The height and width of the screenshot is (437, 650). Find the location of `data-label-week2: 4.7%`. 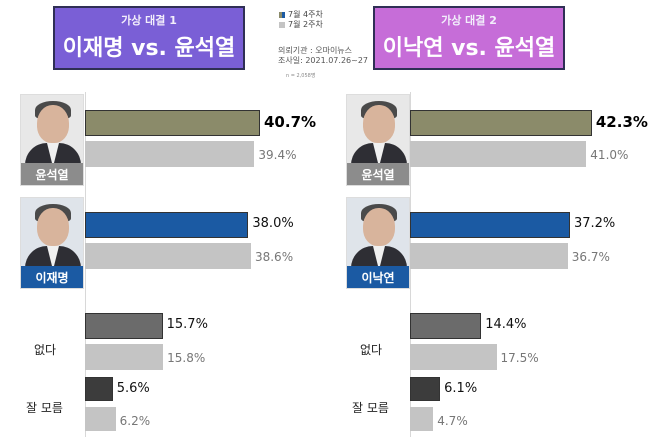

data-label-week2: 4.7% is located at coordinates (452, 421).